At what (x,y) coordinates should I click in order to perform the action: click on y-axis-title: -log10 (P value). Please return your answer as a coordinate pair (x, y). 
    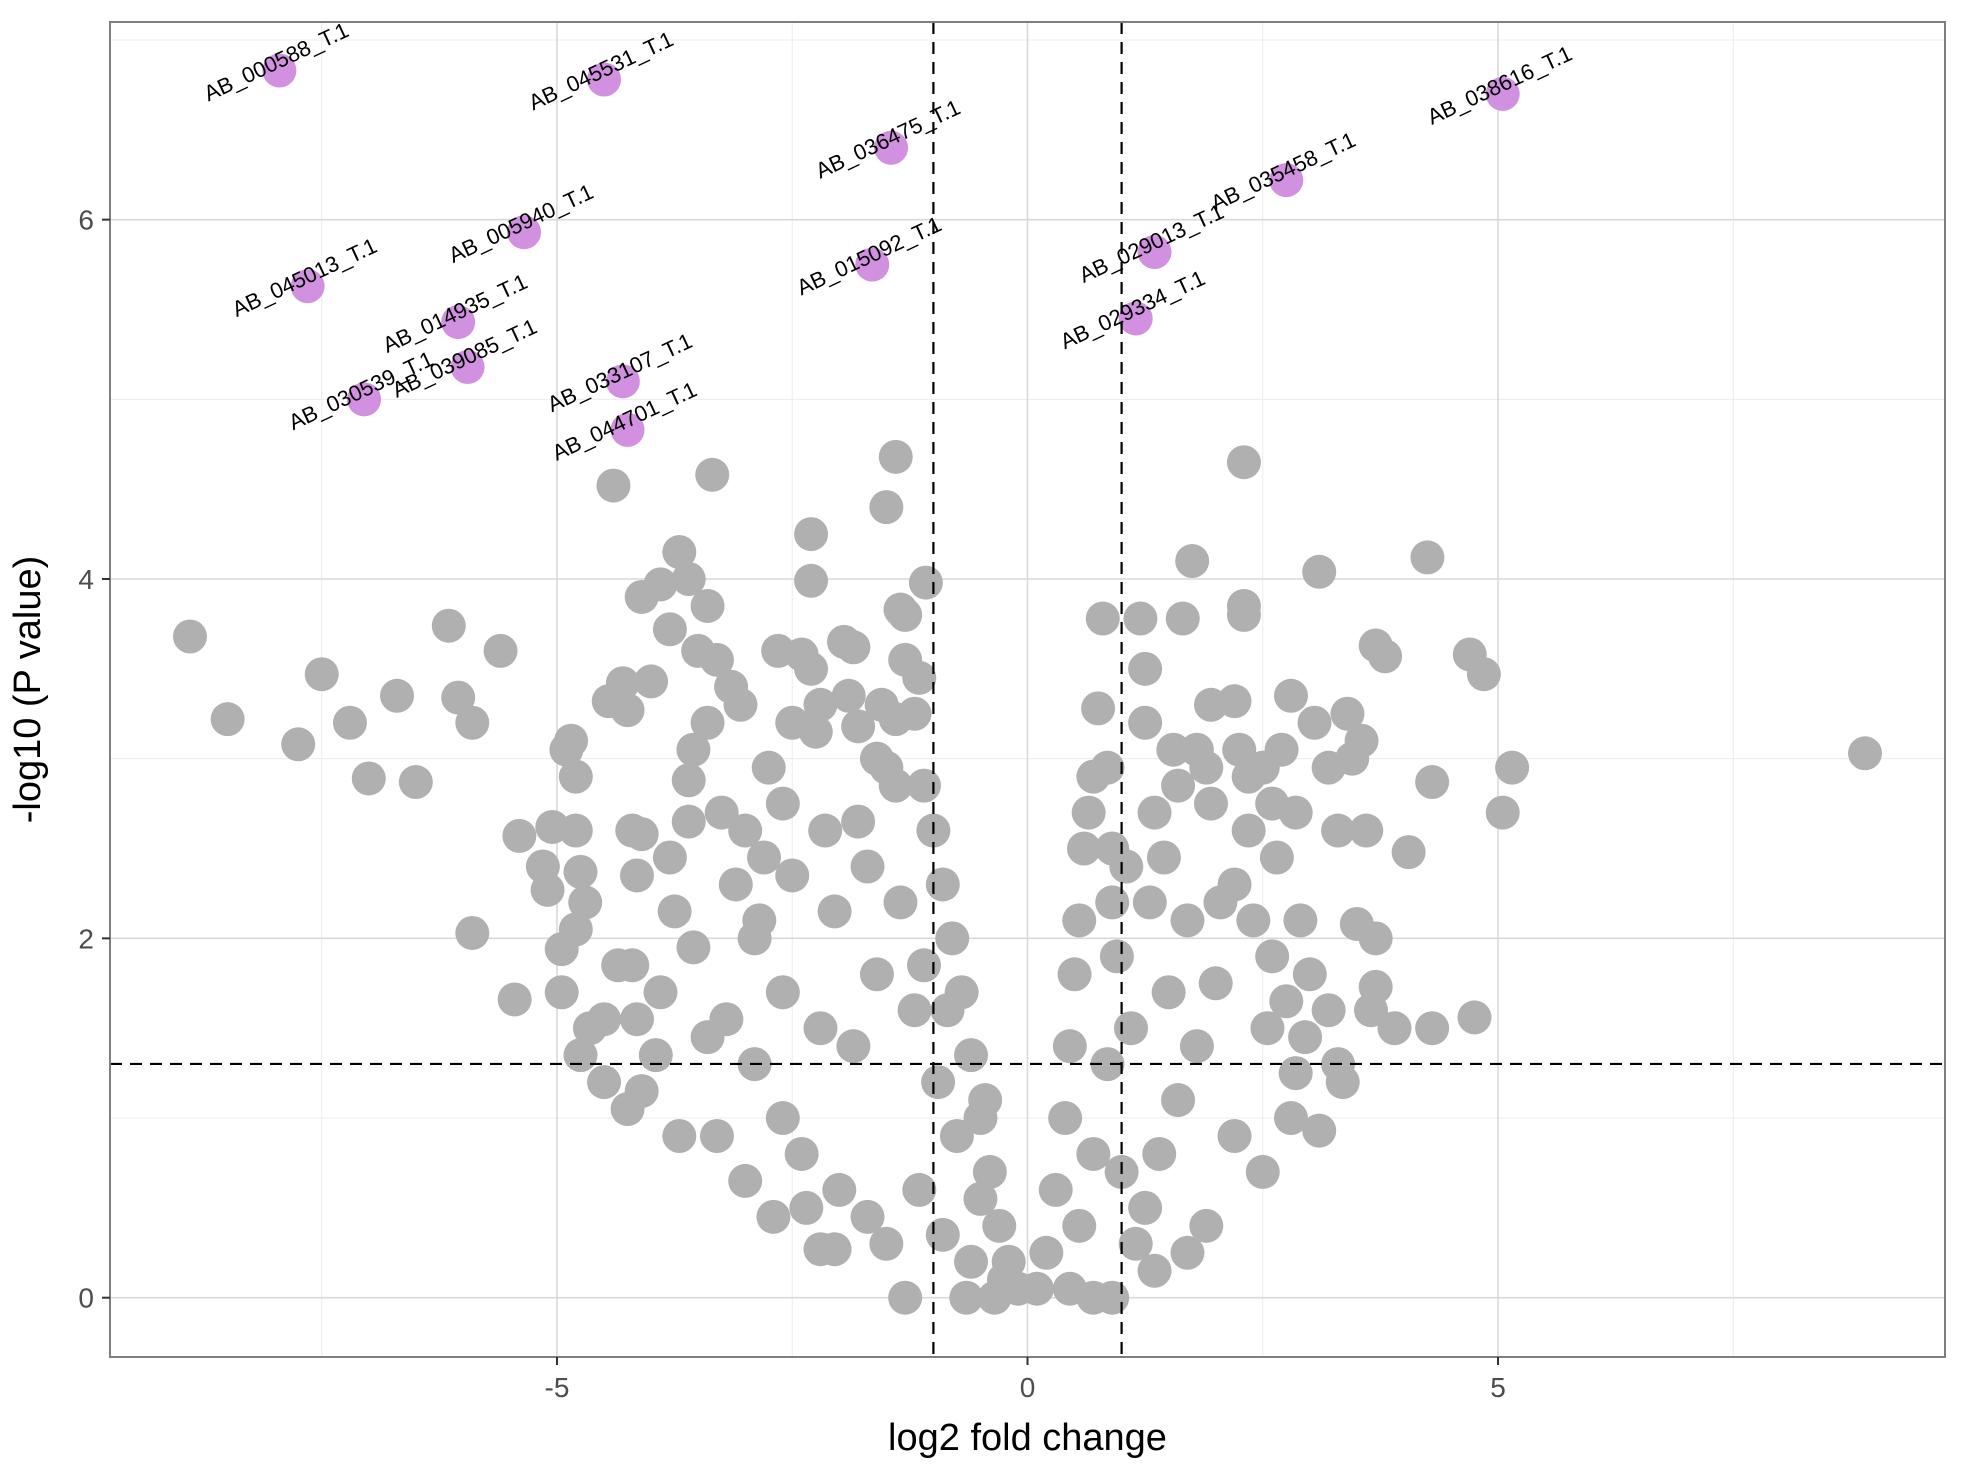
    Looking at the image, I should click on (28, 690).